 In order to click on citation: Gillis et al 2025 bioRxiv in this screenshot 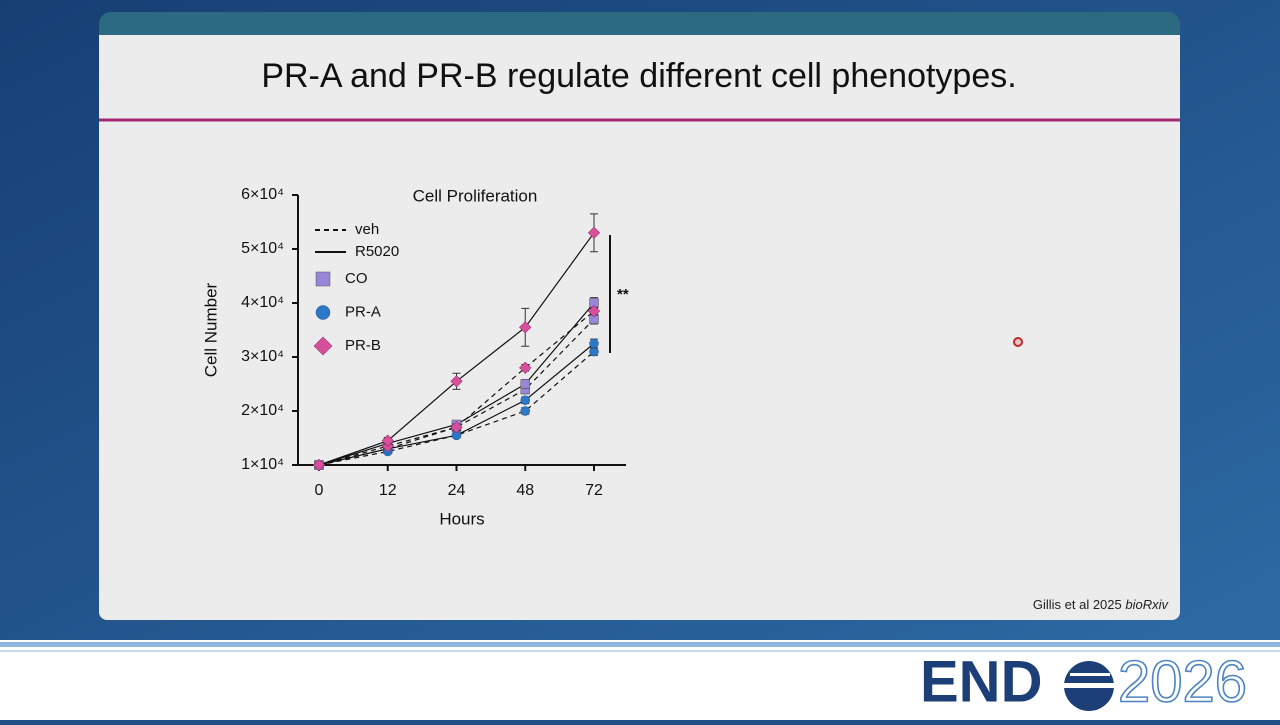, I will do `click(1101, 604)`.